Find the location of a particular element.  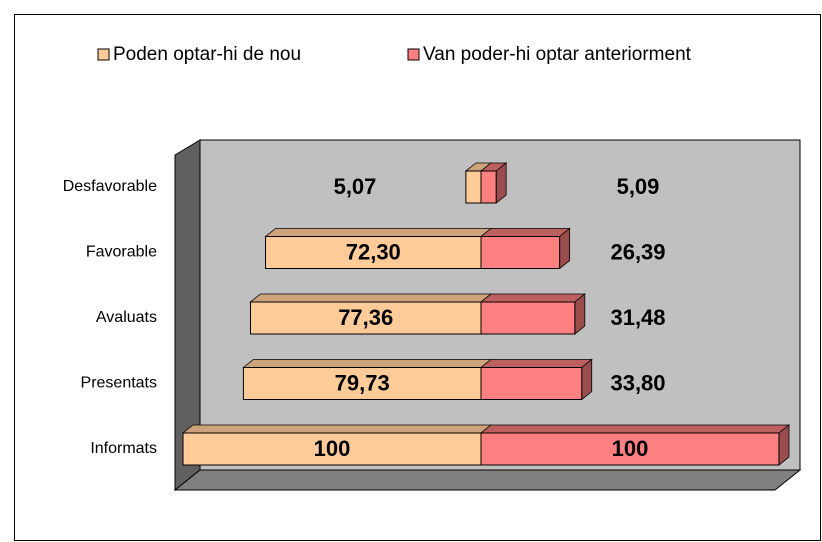

category-label: Informats is located at coordinates (123, 448).